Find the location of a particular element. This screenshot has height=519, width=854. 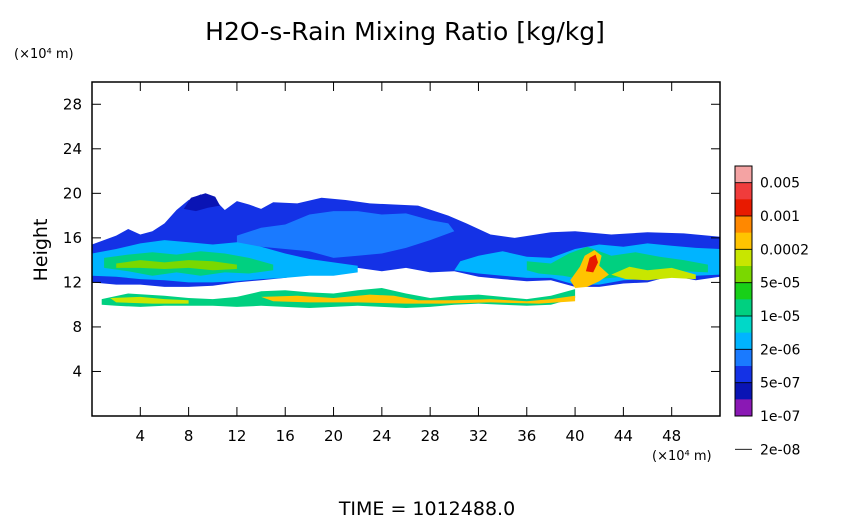

time-label: TIME = 1012488.0 is located at coordinates (426, 508).